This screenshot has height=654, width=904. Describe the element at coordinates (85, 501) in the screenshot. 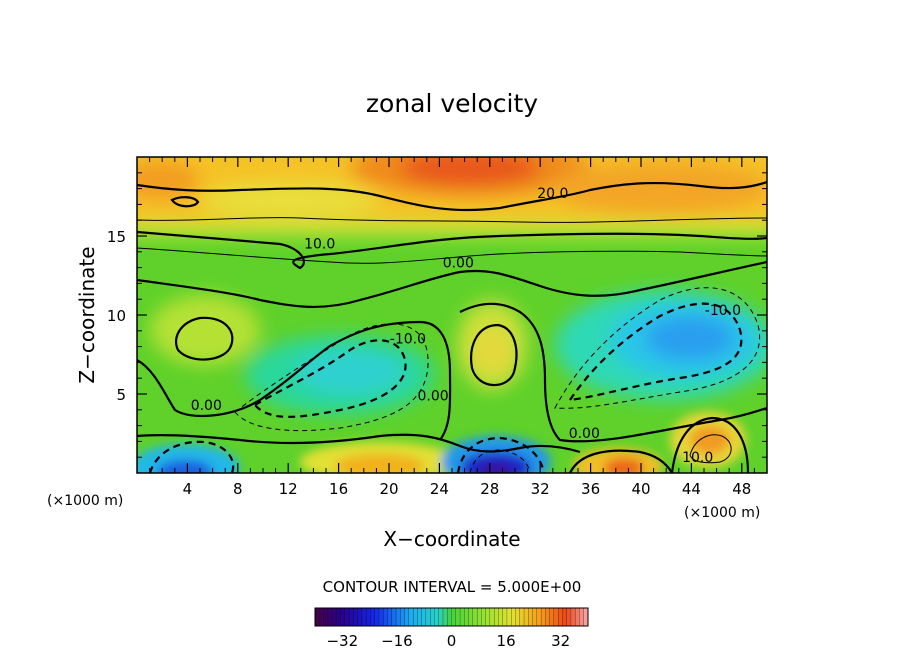

I see `x-unit-left: (×1000 m)` at that location.